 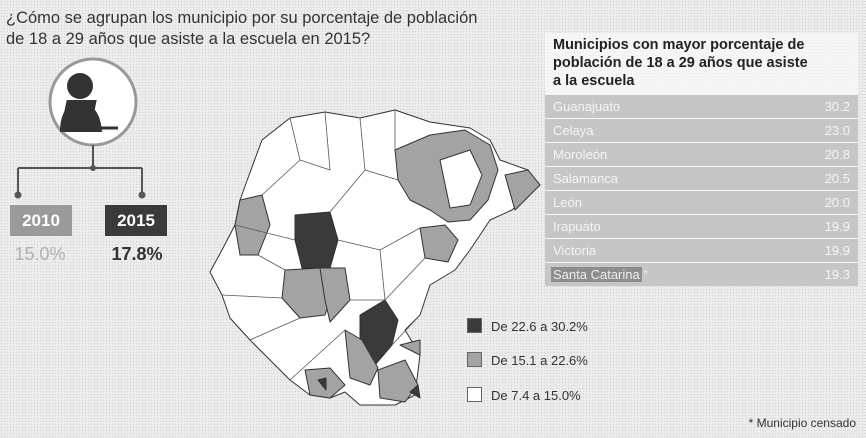 I want to click on legend-item: De 7.4 a 15.0%, so click(x=524, y=395).